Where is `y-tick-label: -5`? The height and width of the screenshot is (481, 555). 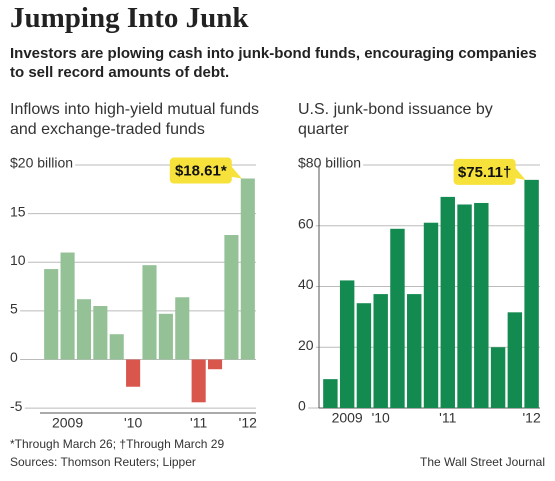
y-tick-label: -5 is located at coordinates (16, 406).